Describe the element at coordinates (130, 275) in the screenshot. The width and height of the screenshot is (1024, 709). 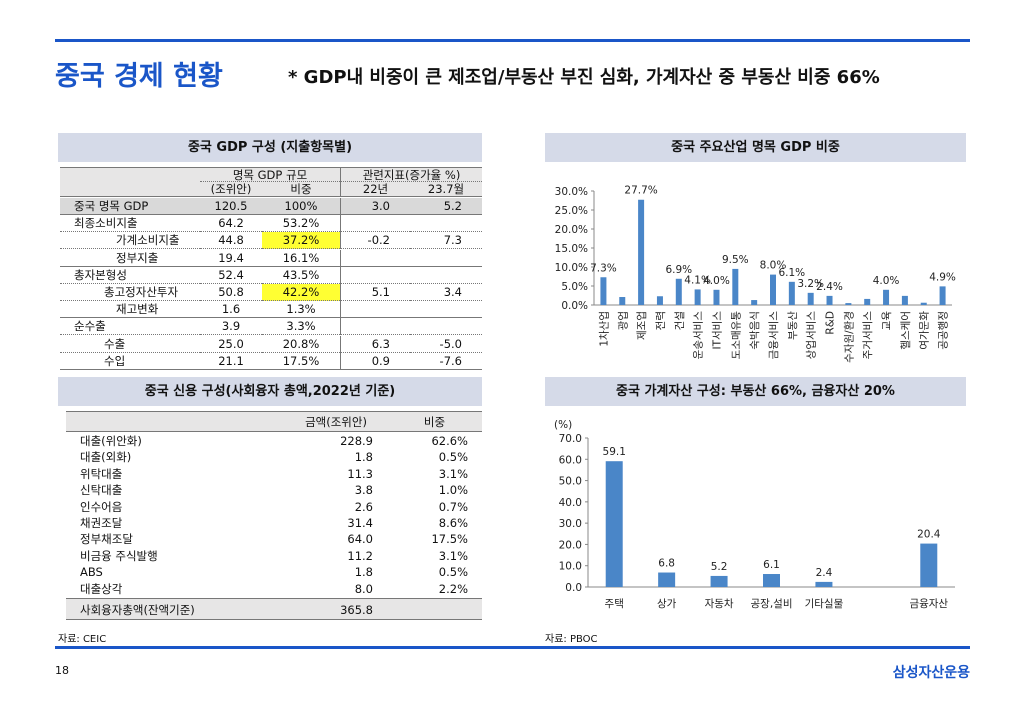
I see `row-label: 총자본형성` at that location.